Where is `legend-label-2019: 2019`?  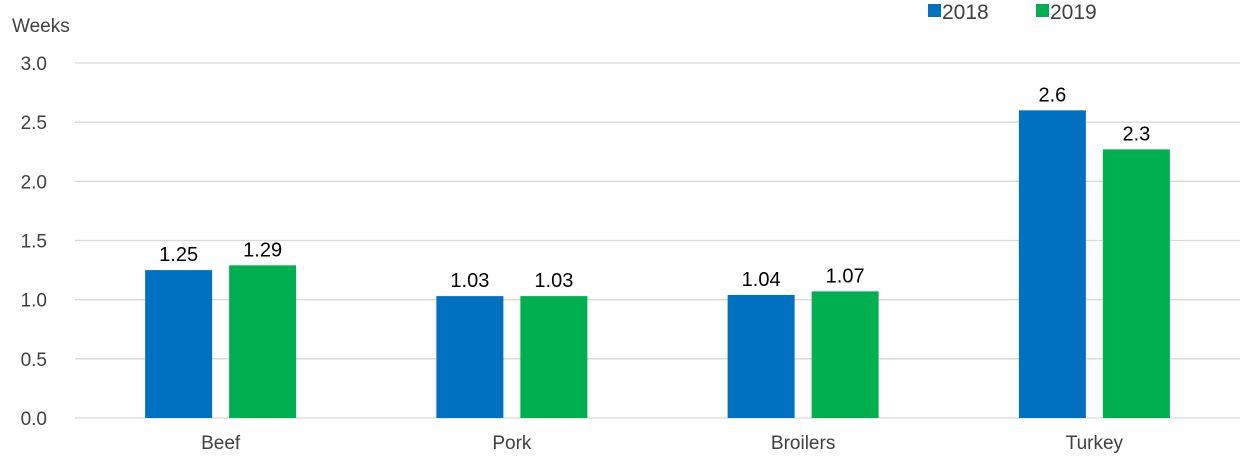 legend-label-2019: 2019 is located at coordinates (1073, 12).